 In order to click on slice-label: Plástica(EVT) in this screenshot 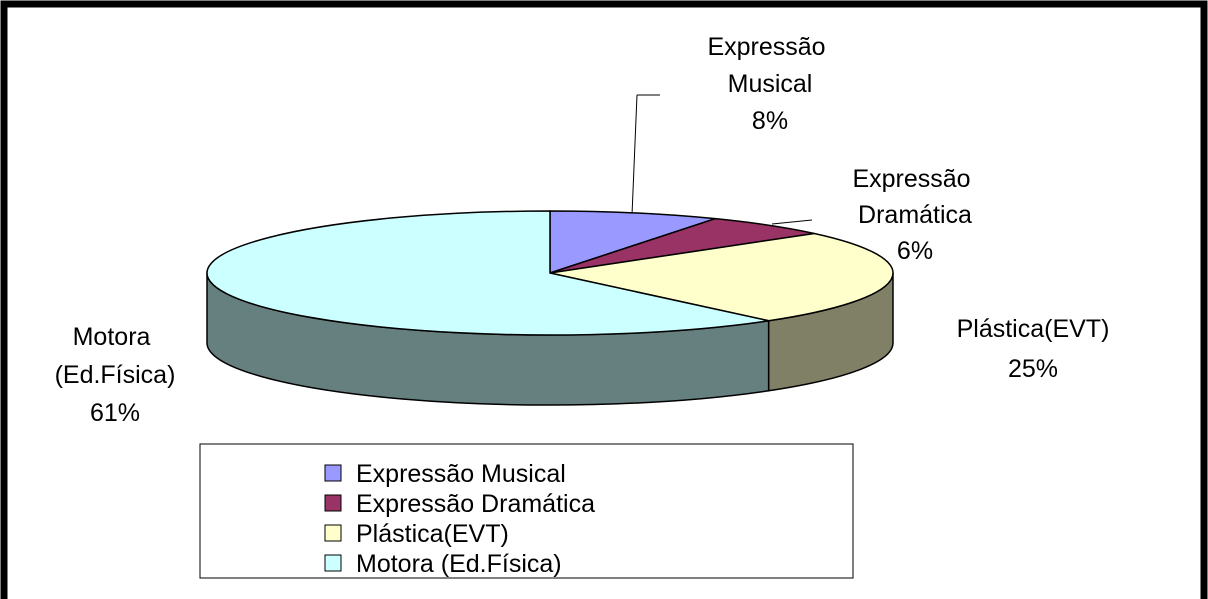, I will do `click(1033, 329)`.